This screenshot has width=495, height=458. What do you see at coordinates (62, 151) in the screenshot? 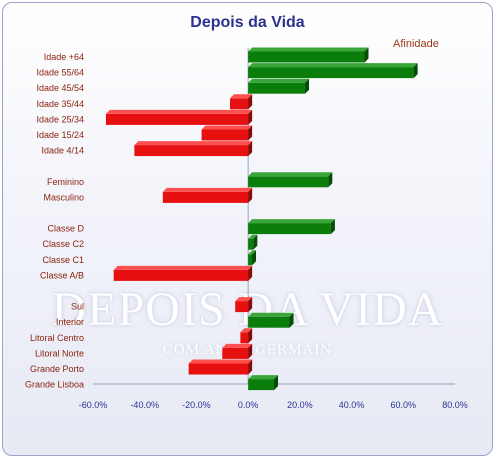
I see `category-label: Idade 4/14` at bounding box center [62, 151].